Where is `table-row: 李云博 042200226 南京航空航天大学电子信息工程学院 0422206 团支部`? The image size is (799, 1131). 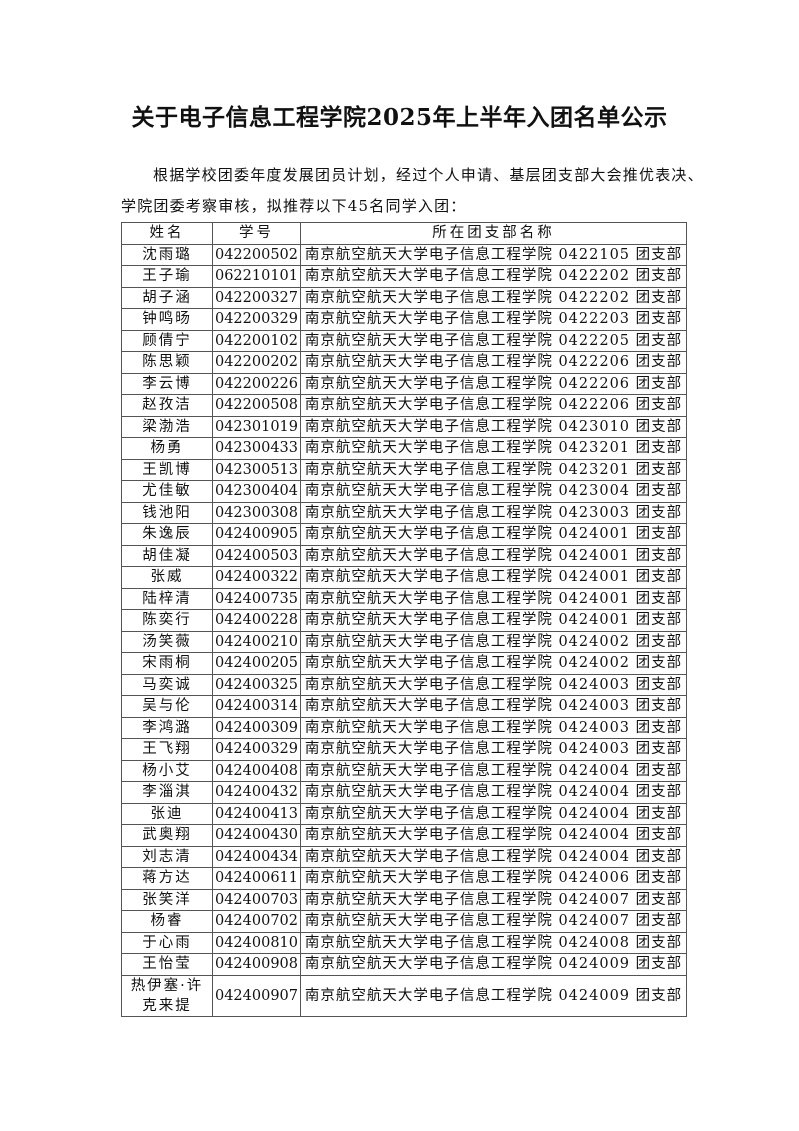 table-row: 李云博 042200226 南京航空航天大学电子信息工程学院 0422206 团支部 is located at coordinates (404, 383).